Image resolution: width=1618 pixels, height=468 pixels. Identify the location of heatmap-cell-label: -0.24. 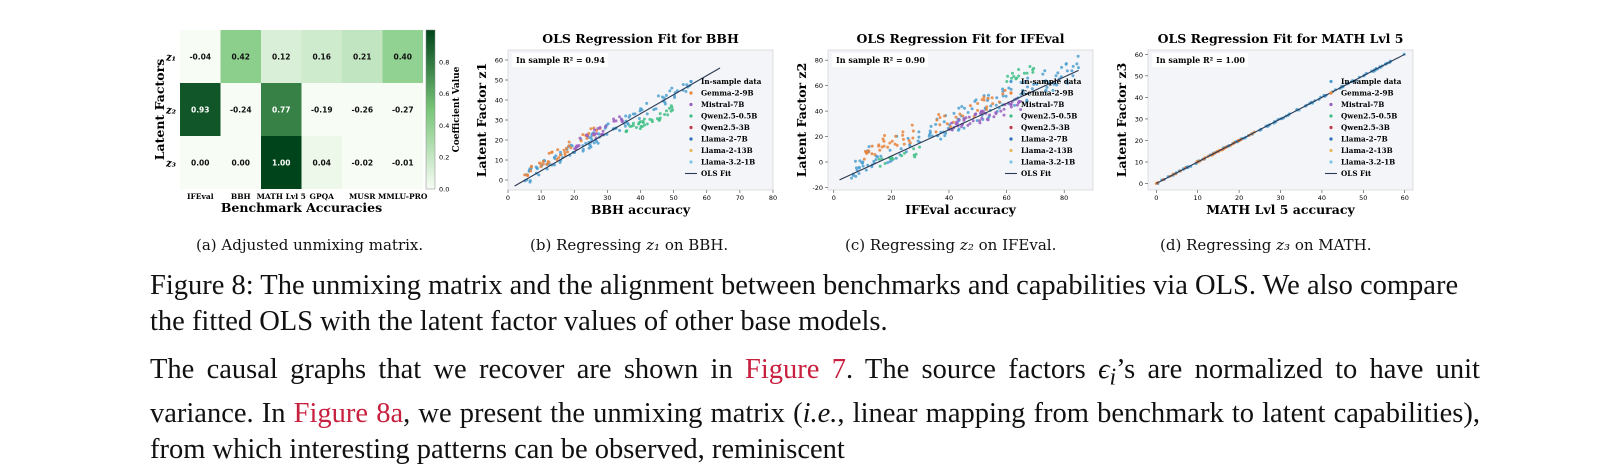
(241, 110).